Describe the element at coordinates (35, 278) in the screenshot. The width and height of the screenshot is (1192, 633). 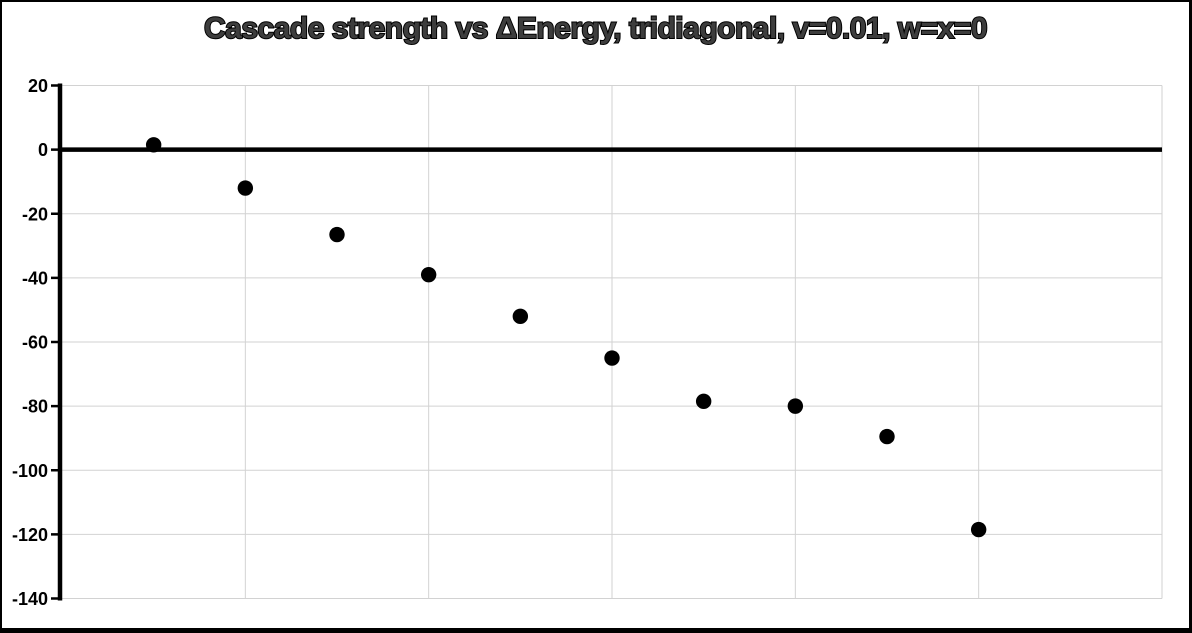
I see `y-tick-label: -40` at that location.